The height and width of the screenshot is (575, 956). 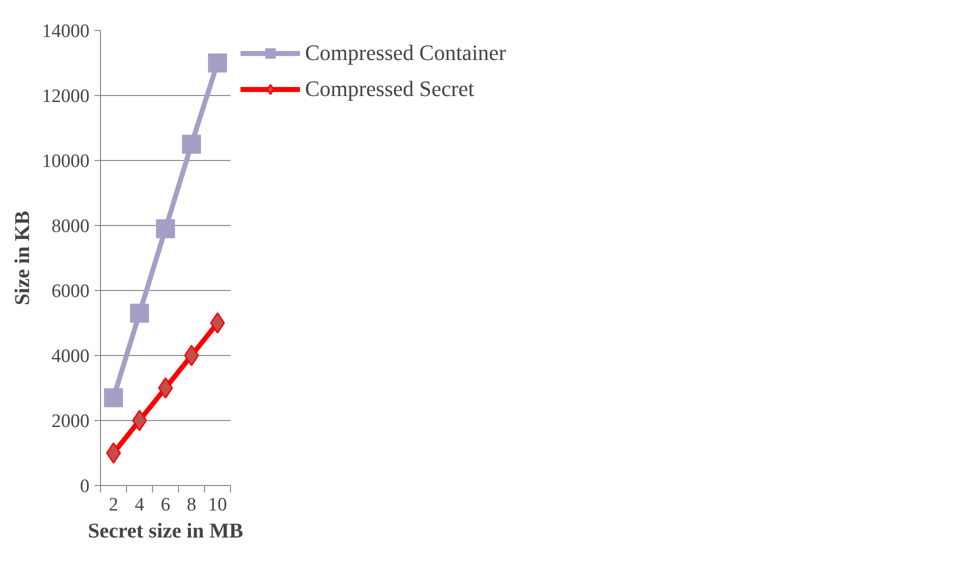 I want to click on x-tick-label: 6, so click(x=165, y=505).